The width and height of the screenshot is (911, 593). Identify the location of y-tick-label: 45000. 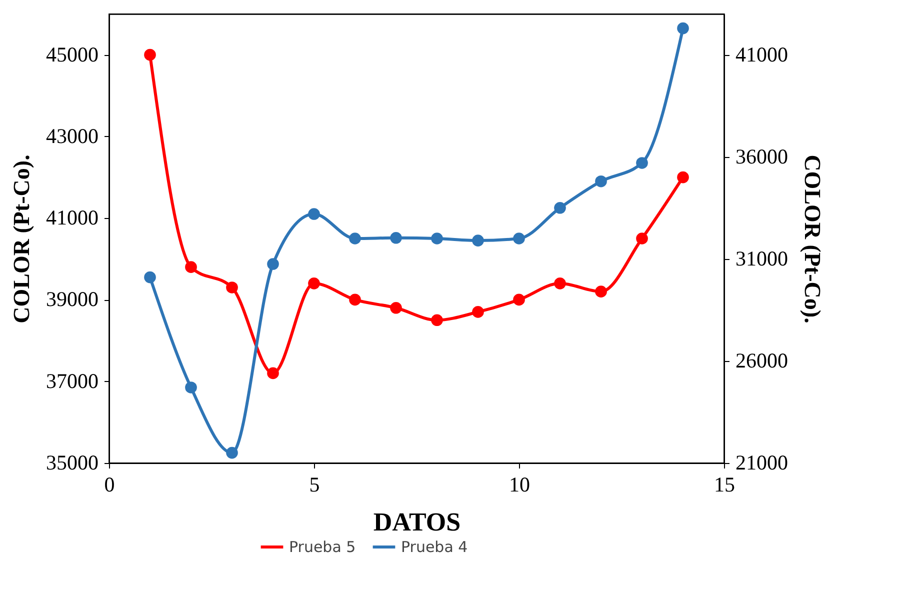
(72, 54).